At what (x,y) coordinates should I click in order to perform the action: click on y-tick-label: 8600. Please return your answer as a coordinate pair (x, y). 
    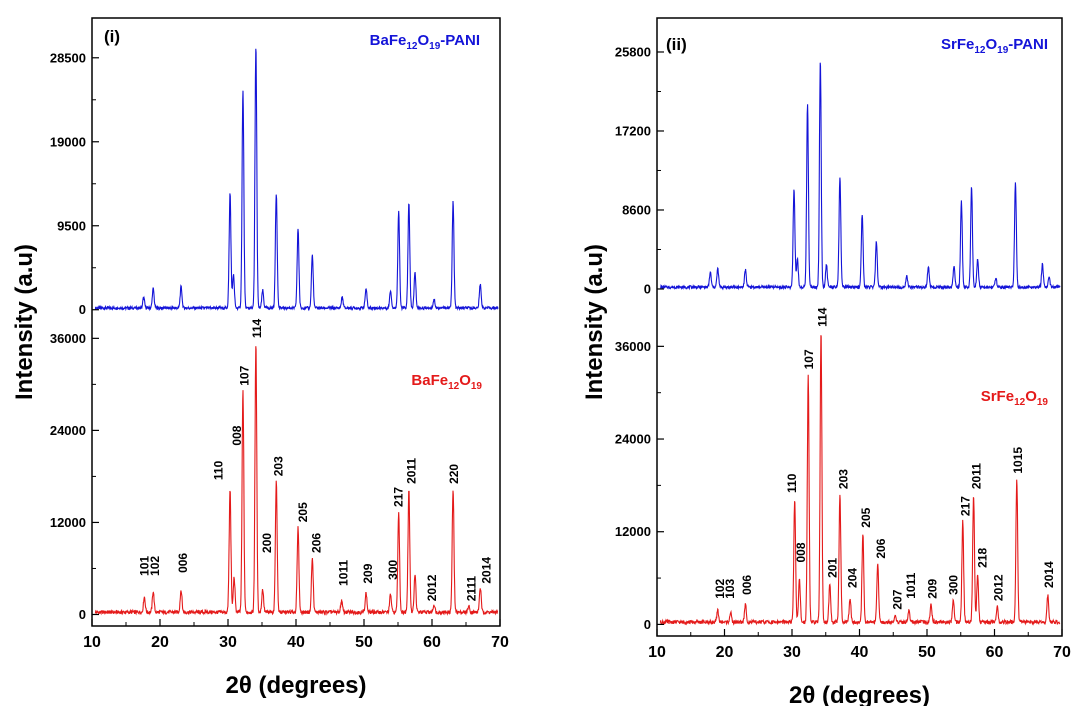
    Looking at the image, I should click on (636, 209).